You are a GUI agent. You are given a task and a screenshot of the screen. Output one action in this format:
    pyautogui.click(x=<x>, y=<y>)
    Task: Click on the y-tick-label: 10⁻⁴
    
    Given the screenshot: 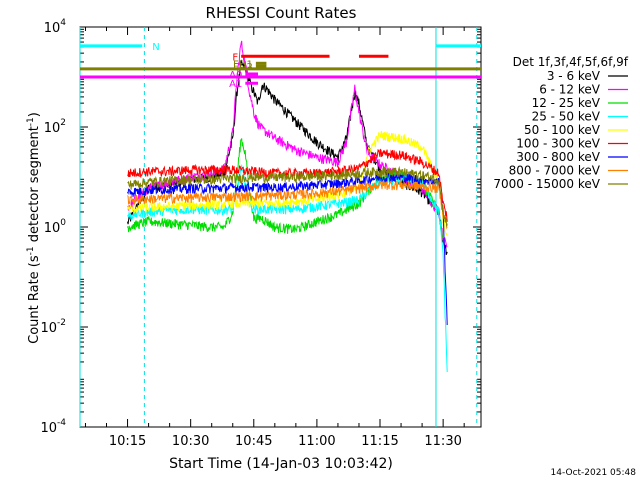 What is the action you would take?
    pyautogui.click(x=53, y=427)
    